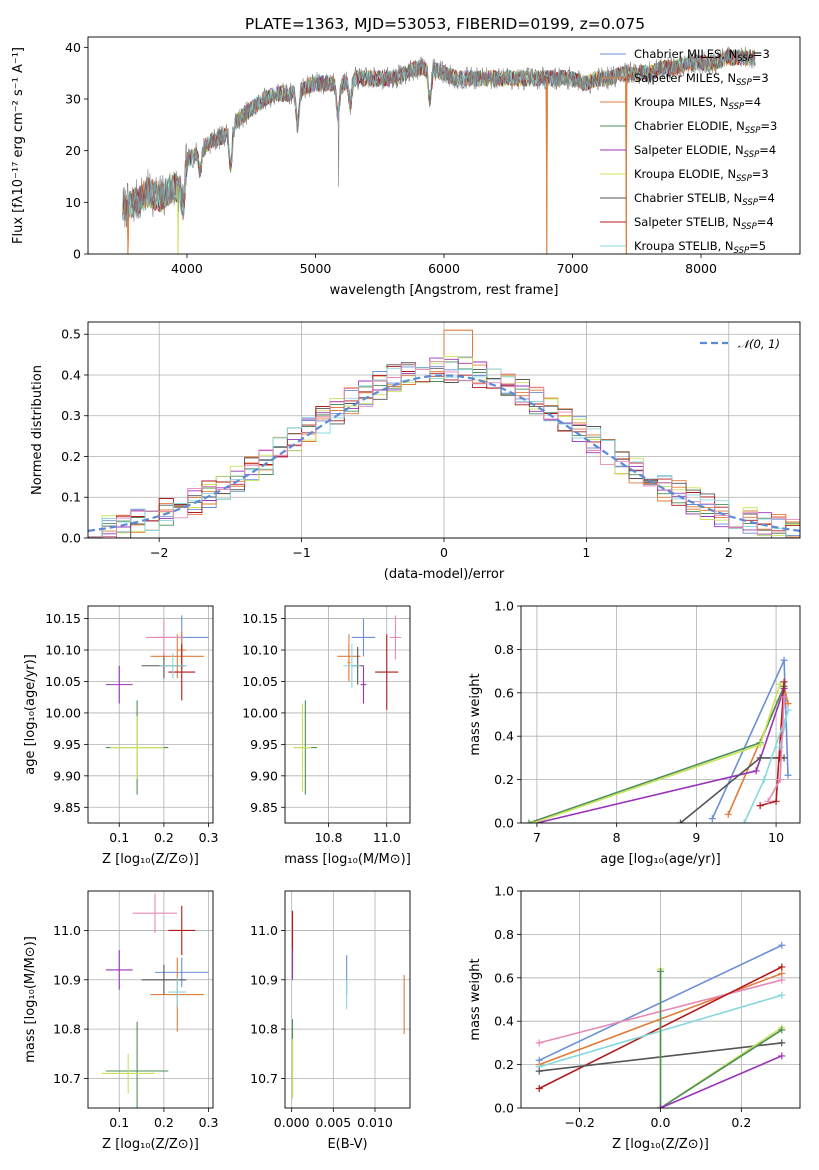  What do you see at coordinates (155, 1000) in the screenshot?
I see `plot-area-mass_vs_Z` at bounding box center [155, 1000].